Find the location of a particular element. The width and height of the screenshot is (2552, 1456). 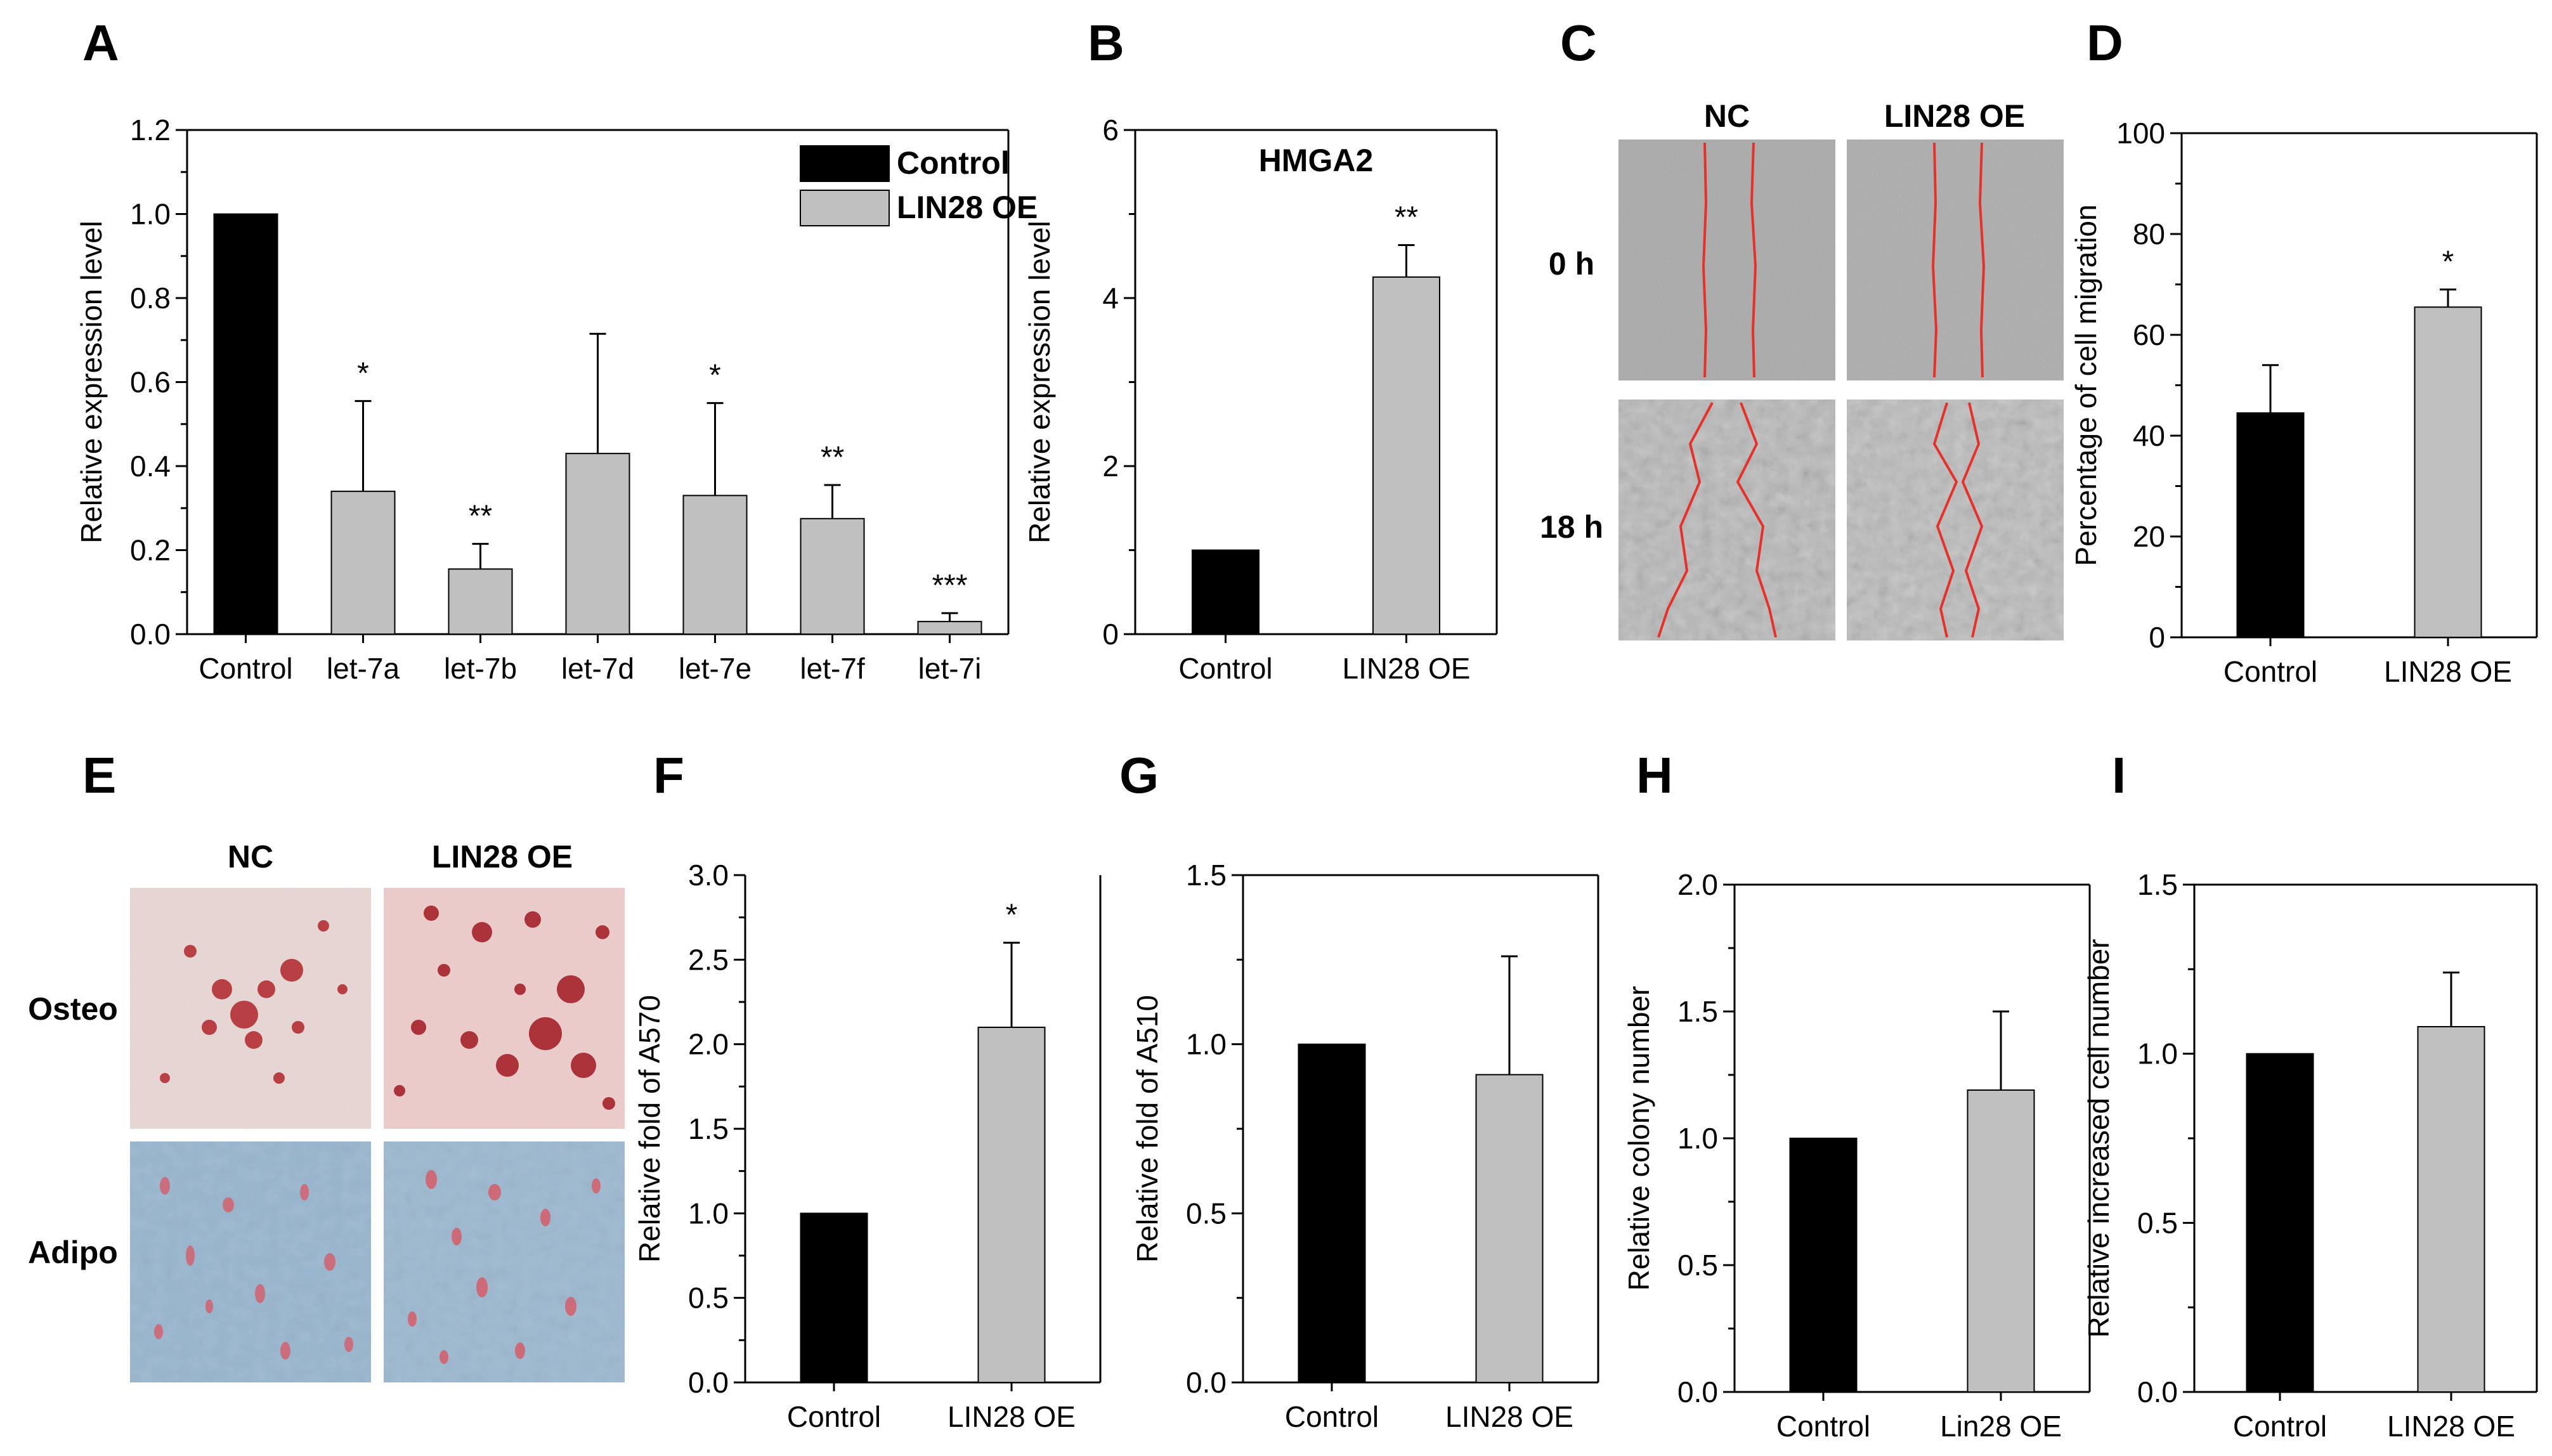

micrograph-lin28-0h is located at coordinates (1955, 260).